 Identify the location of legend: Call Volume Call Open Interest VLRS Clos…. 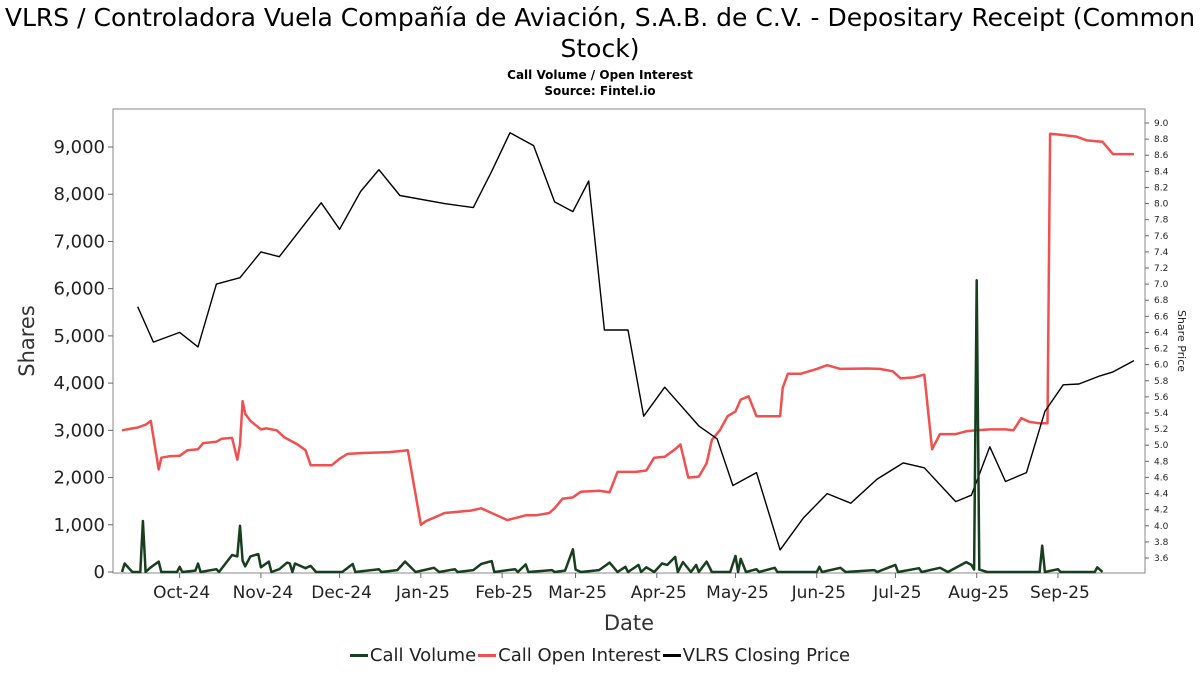
(600, 655).